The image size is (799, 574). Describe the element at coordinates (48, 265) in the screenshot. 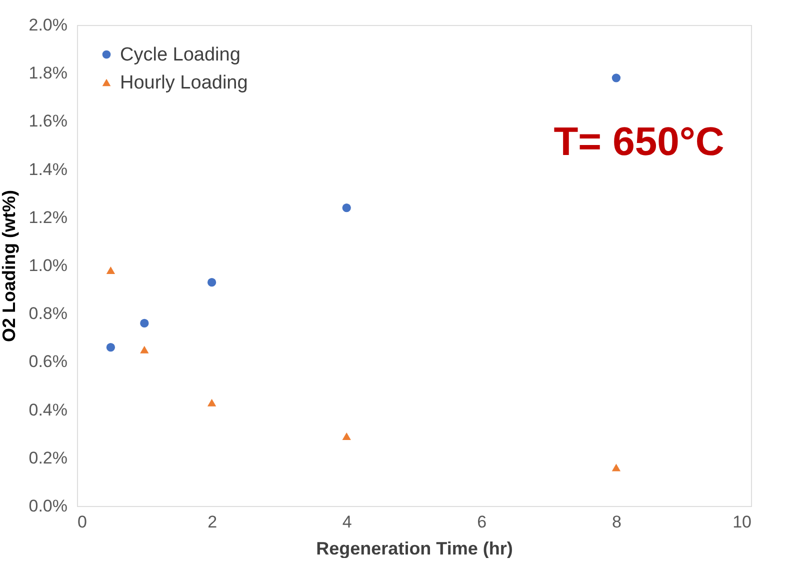

I see `y-tick-label: 1.0%` at that location.